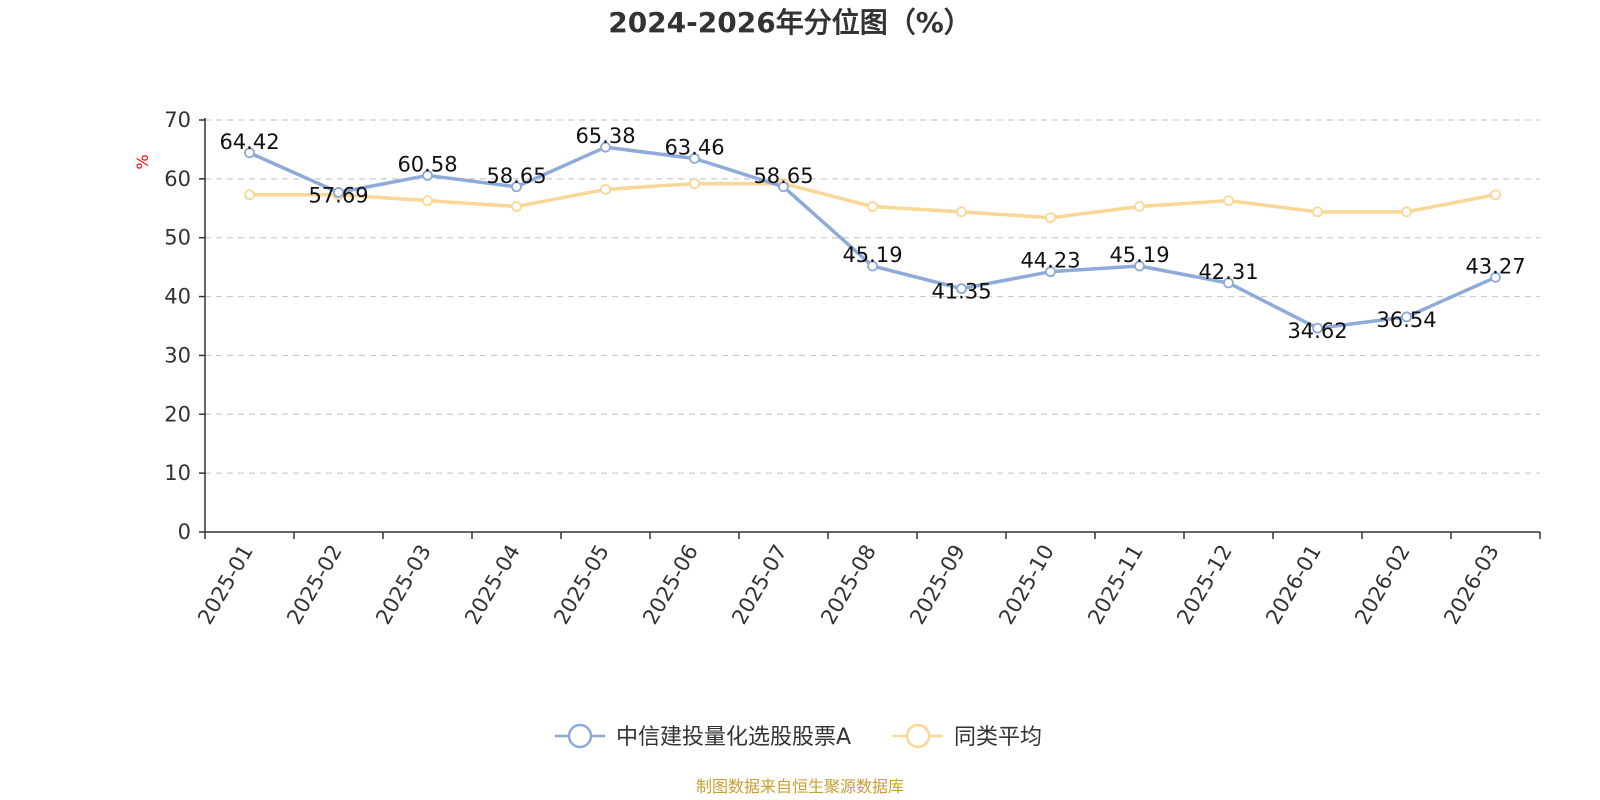 The width and height of the screenshot is (1600, 800). I want to click on x-tick-label: 2025-09, so click(937, 585).